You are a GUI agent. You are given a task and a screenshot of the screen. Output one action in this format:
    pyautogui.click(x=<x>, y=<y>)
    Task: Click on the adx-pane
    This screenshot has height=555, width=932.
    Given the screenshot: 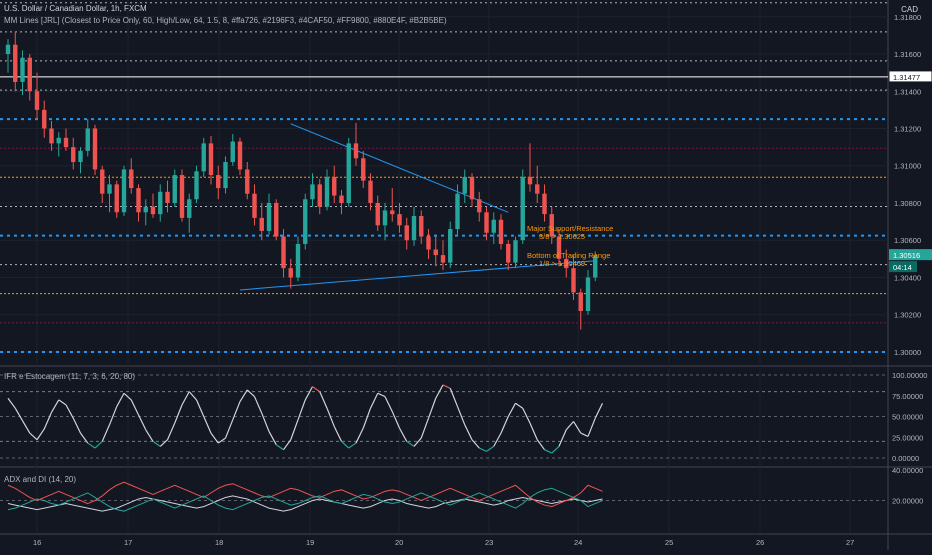 What is the action you would take?
    pyautogui.click(x=444, y=496)
    